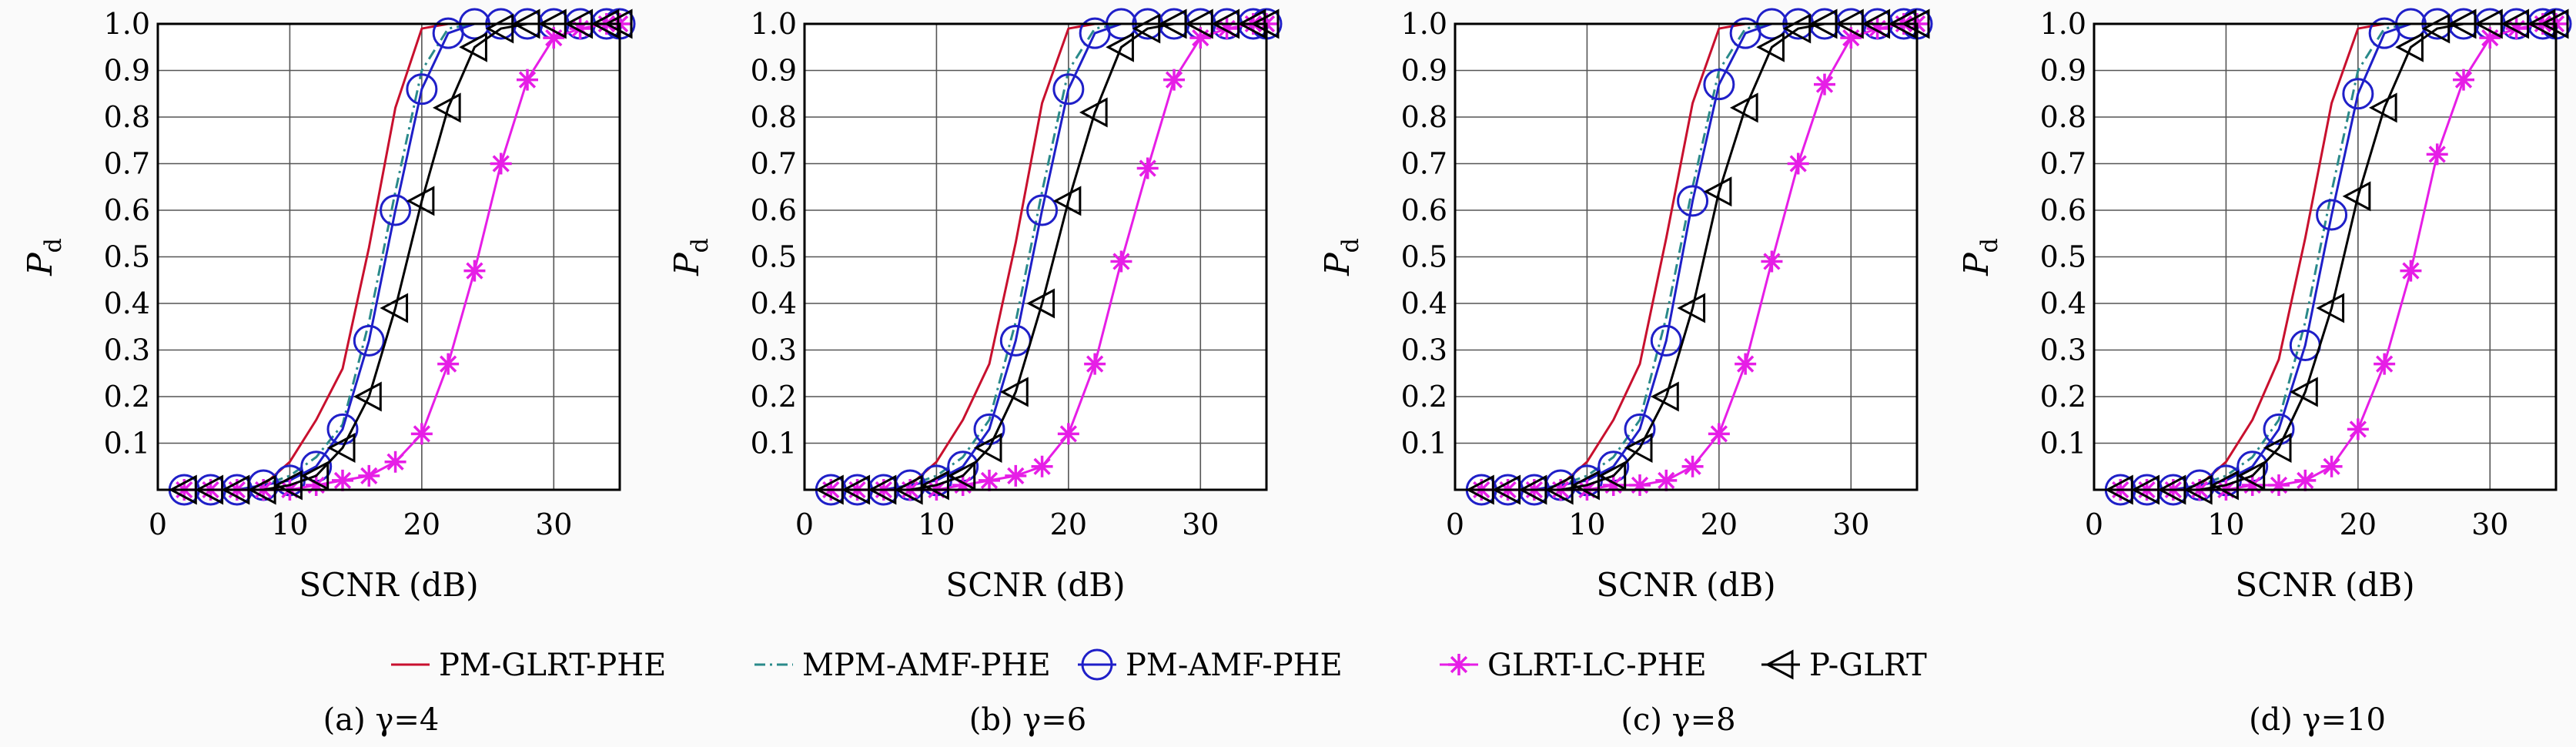  Describe the element at coordinates (1868, 665) in the screenshot. I see `legend-label: P-GLRT` at that location.